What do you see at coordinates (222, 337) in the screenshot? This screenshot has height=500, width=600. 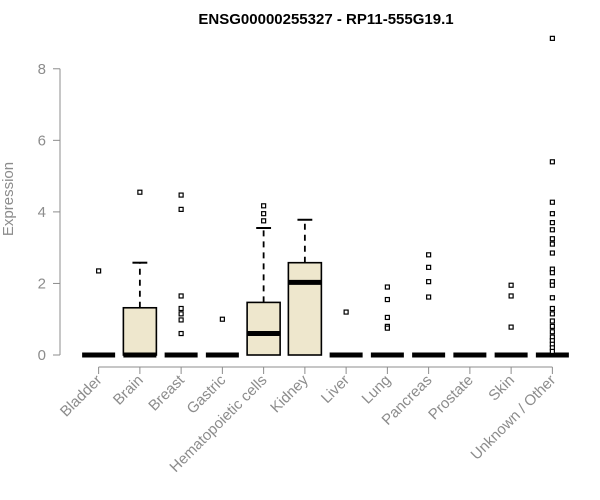 I see `box-gastric` at bounding box center [222, 337].